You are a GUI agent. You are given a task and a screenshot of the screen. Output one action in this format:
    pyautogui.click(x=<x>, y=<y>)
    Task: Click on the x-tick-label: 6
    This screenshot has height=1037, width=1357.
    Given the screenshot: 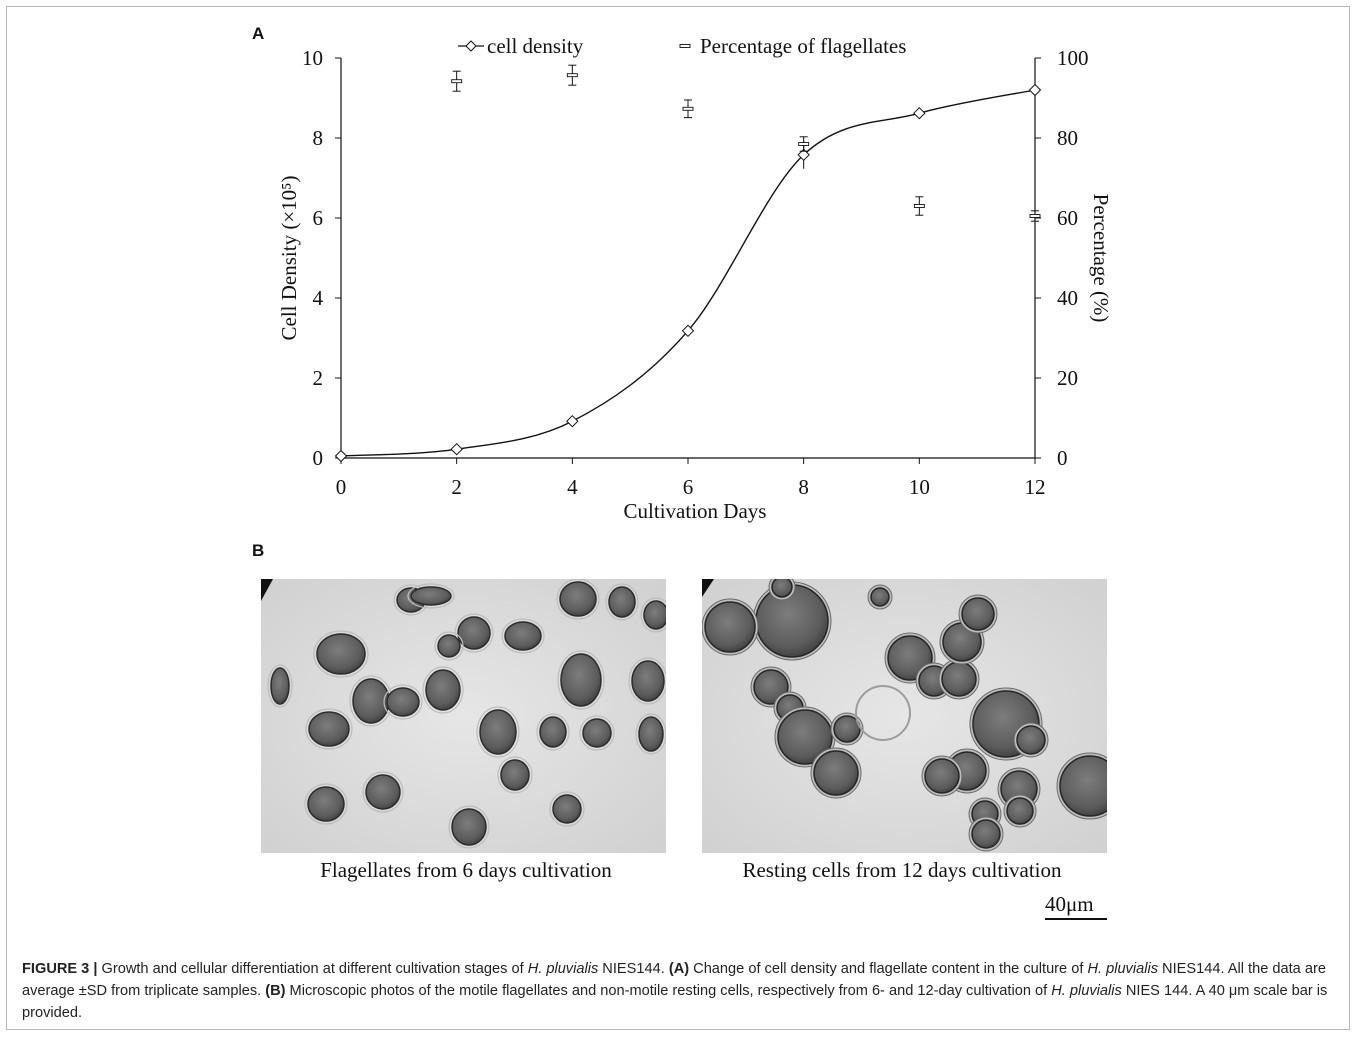 What is the action you would take?
    pyautogui.click(x=688, y=487)
    